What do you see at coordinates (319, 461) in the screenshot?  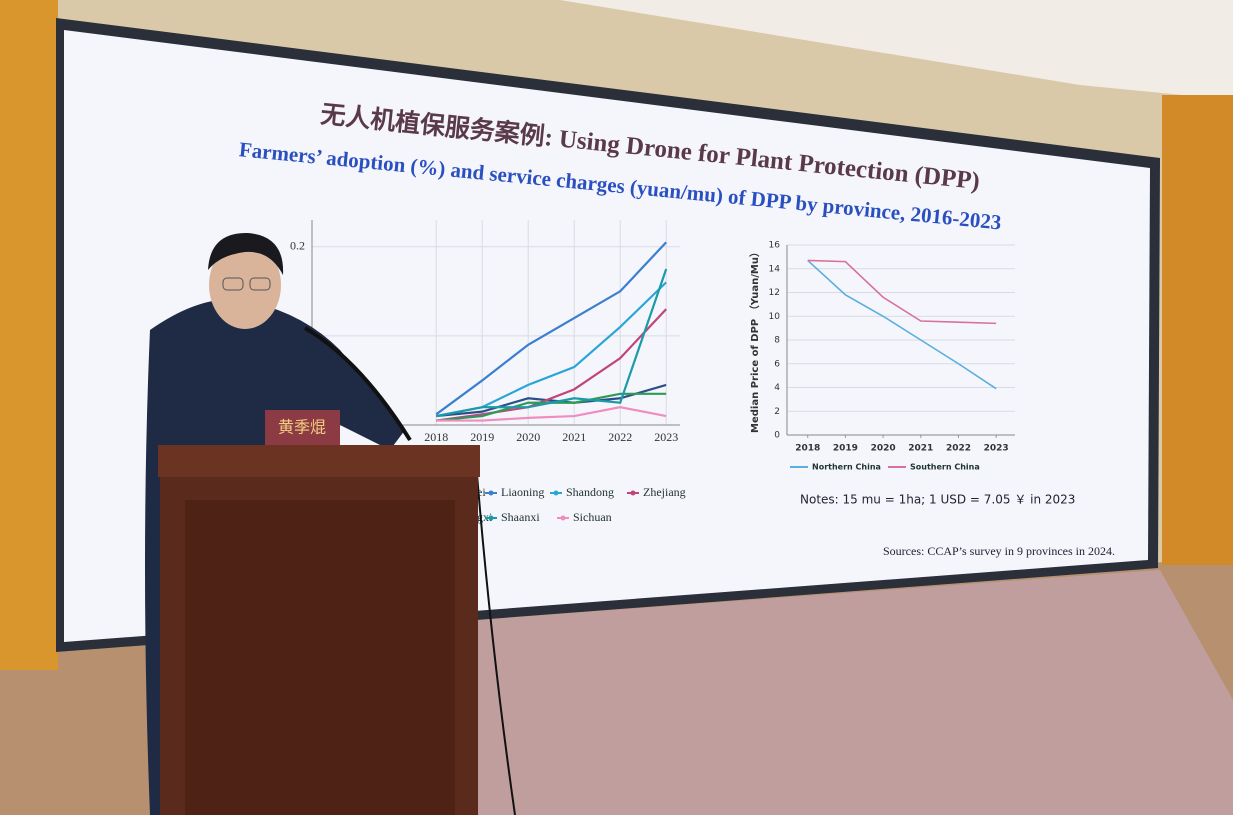 I see `podium-top` at bounding box center [319, 461].